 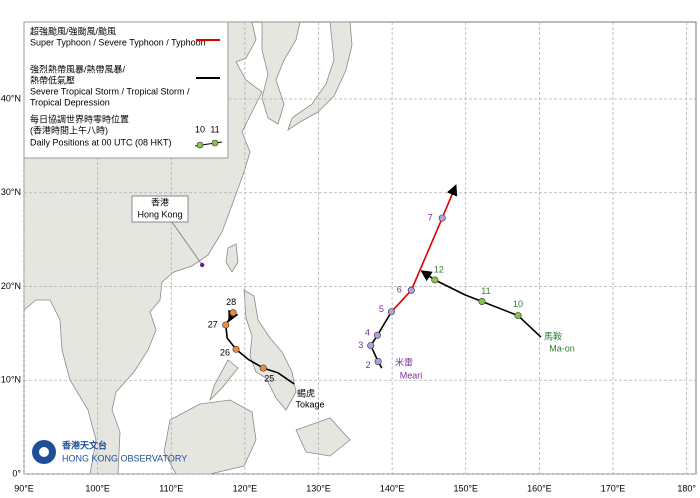 I want to click on y-tick-label: 40°N, so click(x=11, y=98).